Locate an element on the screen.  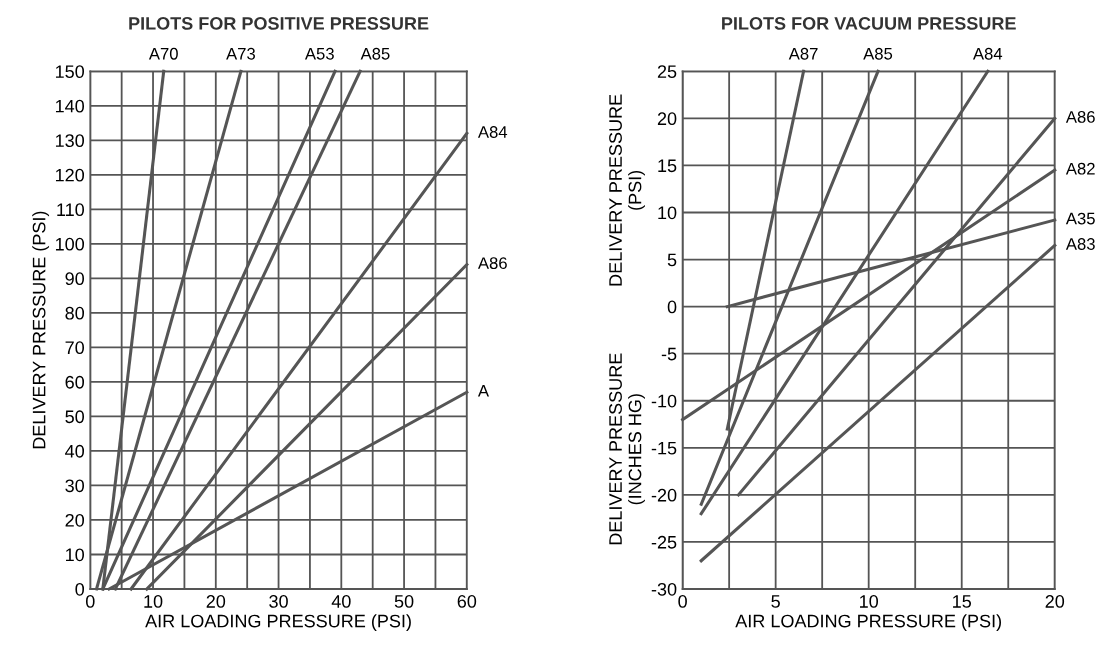
y-tick-label: 15 is located at coordinates (667, 166).